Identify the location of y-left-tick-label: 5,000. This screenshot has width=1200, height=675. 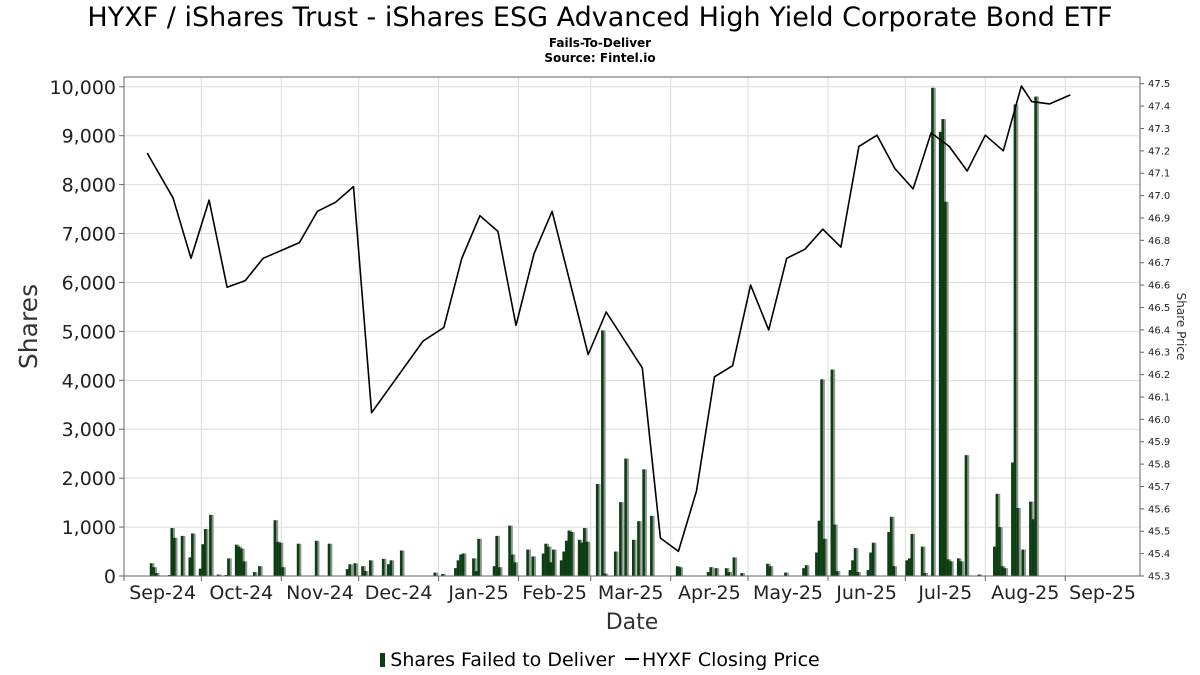
(89, 332).